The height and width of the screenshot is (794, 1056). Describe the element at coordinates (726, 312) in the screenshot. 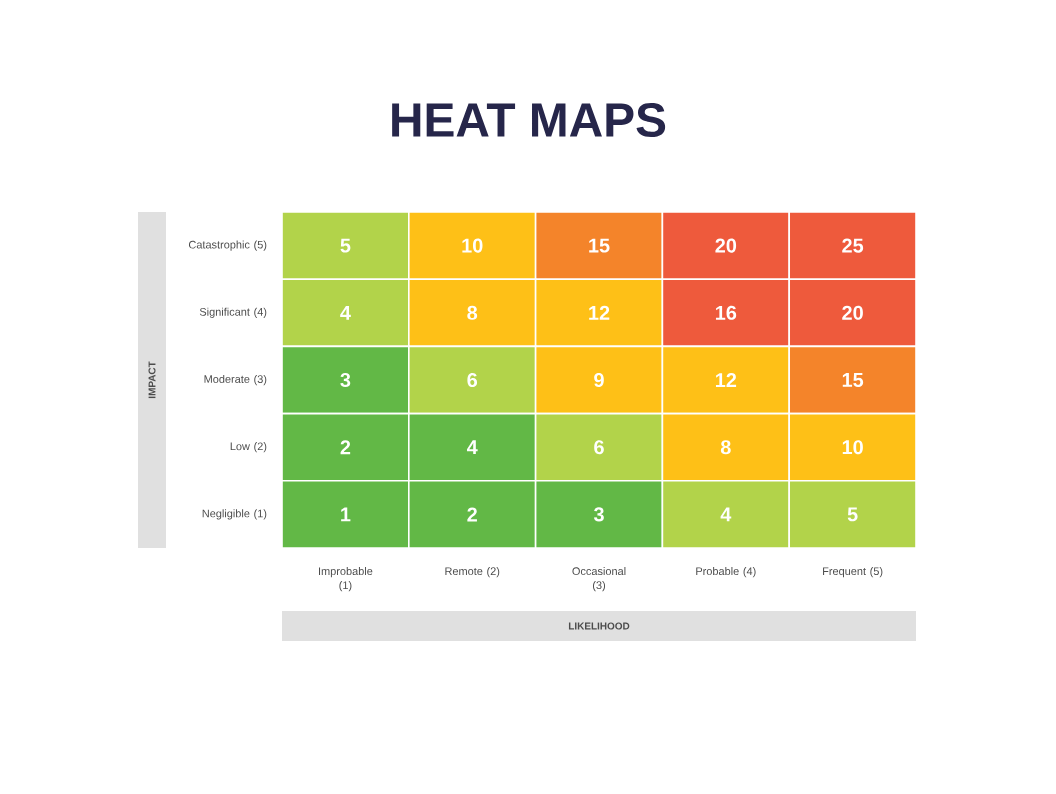

I see `data-label: 16` at that location.